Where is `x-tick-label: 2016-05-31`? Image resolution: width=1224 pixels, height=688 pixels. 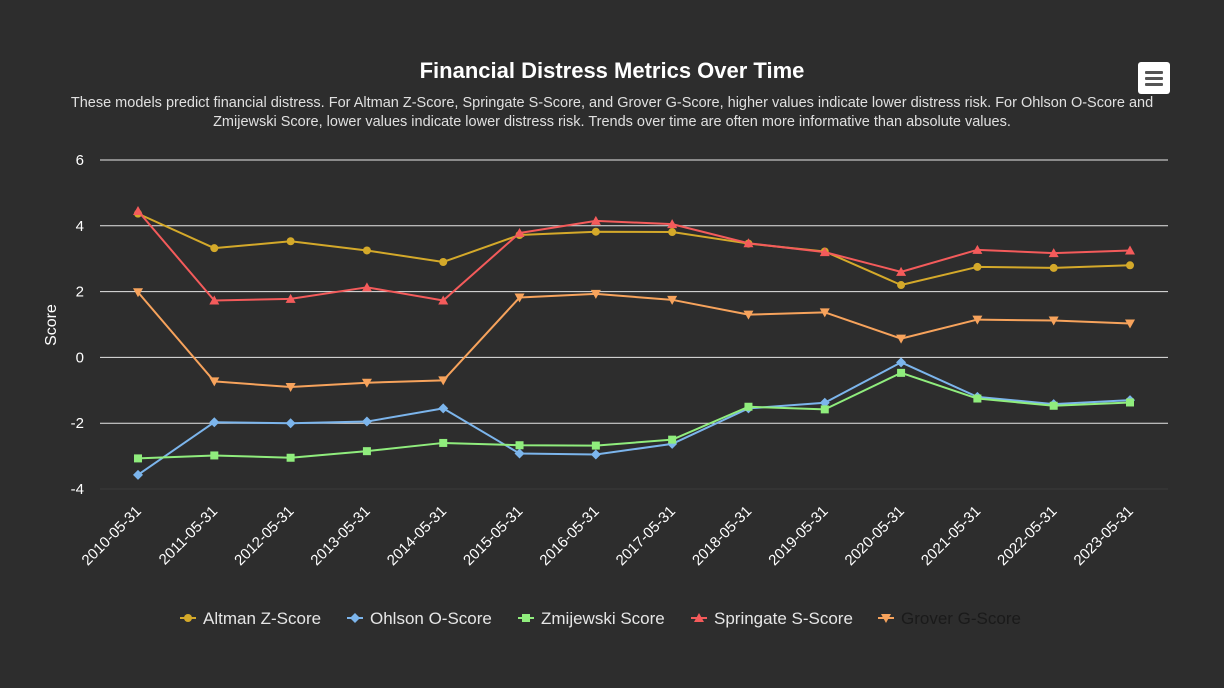 x-tick-label: 2016-05-31 is located at coordinates (569, 536).